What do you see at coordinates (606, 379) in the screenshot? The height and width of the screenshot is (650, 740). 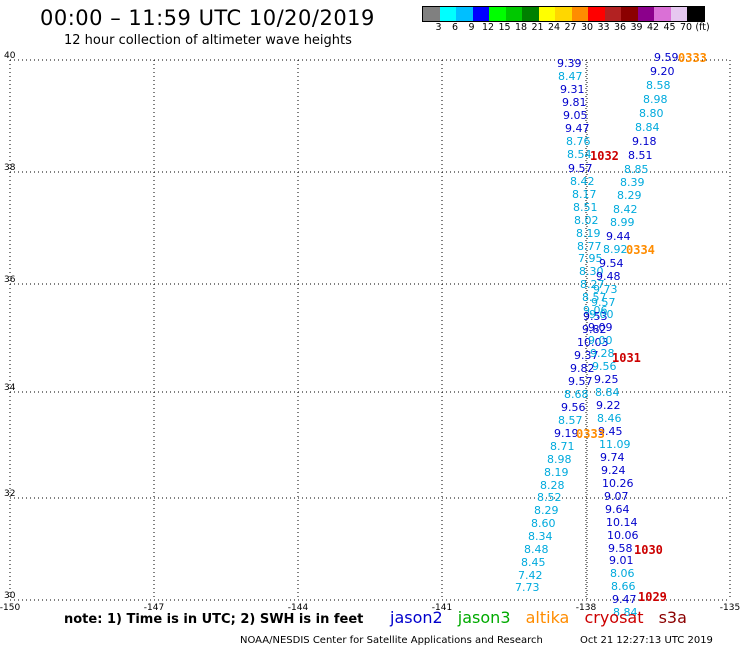 I see `wave-height-value: 9.25` at bounding box center [606, 379].